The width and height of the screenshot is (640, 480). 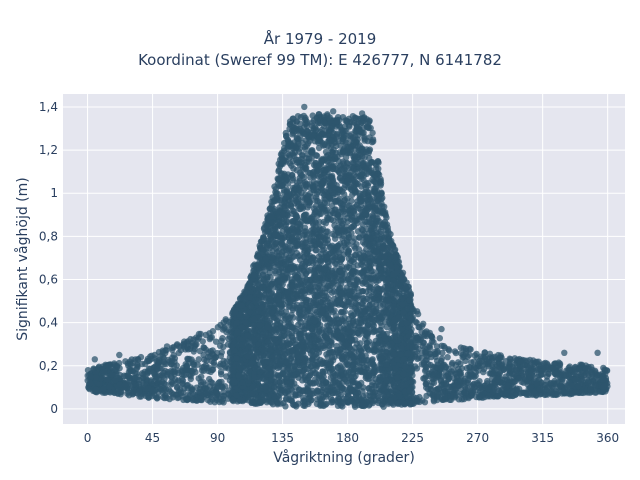 I want to click on chart-title: År 1979 - 2019, so click(x=320, y=39).